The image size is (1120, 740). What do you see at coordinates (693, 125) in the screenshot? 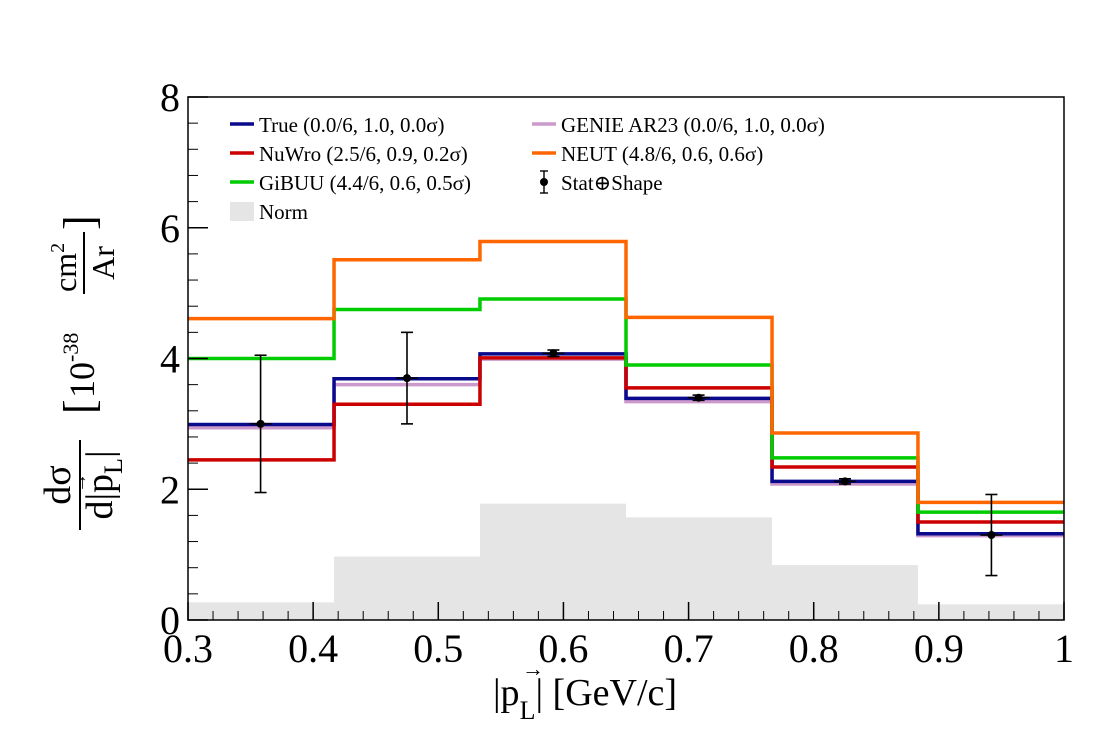
I see `legend-label-1: GENIE AR23 (0.0/6, 1.0, 0.0σ)` at bounding box center [693, 125].